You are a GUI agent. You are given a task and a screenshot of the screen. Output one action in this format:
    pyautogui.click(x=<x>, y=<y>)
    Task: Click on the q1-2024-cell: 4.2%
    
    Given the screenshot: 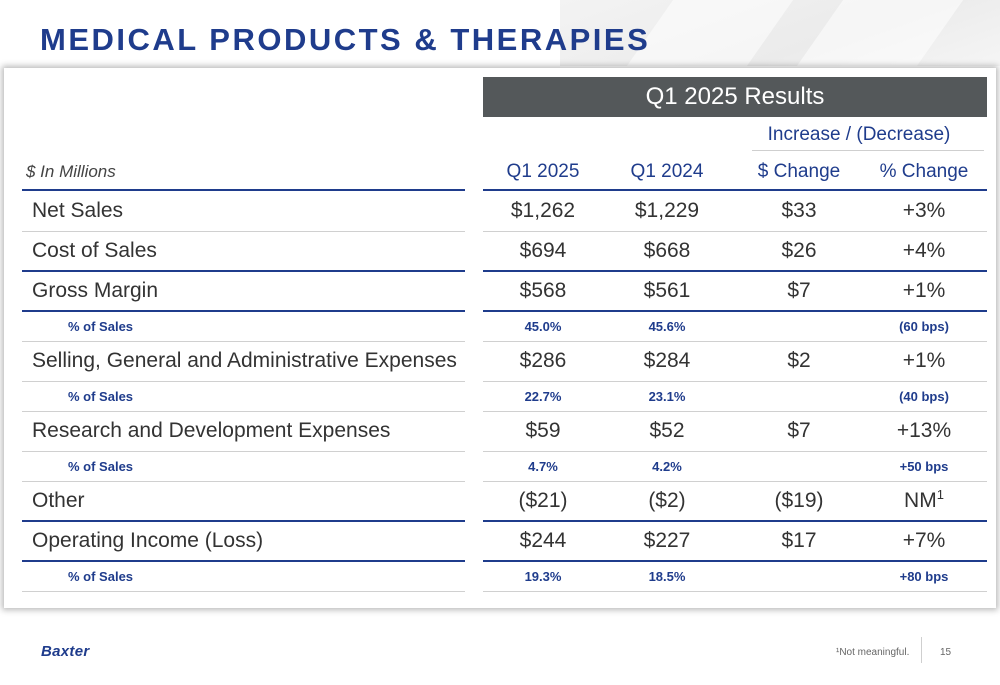 What is the action you would take?
    pyautogui.click(x=667, y=466)
    